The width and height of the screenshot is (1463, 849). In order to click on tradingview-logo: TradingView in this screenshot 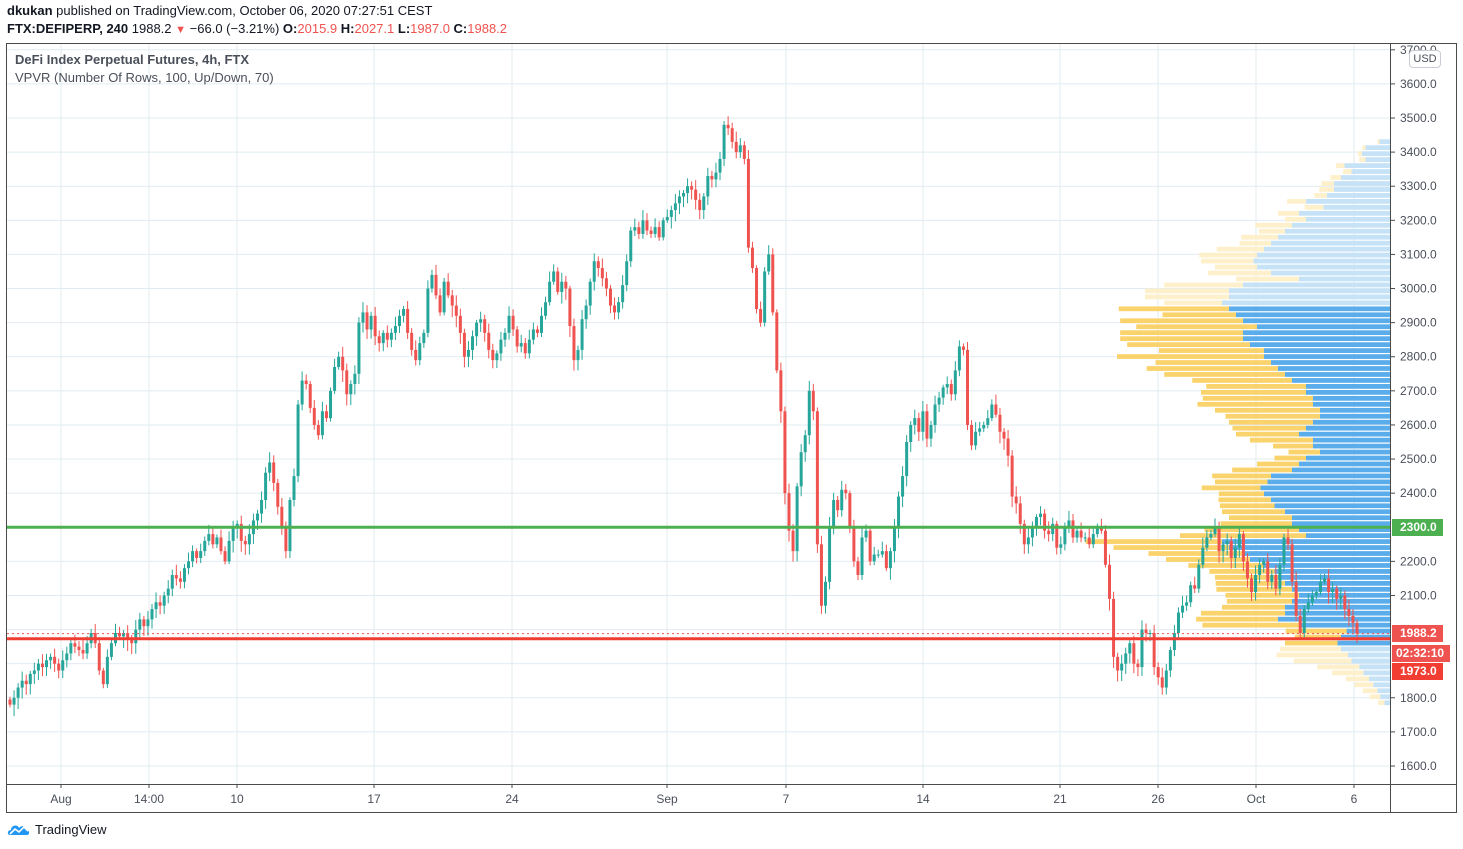, I will do `click(57, 829)`.